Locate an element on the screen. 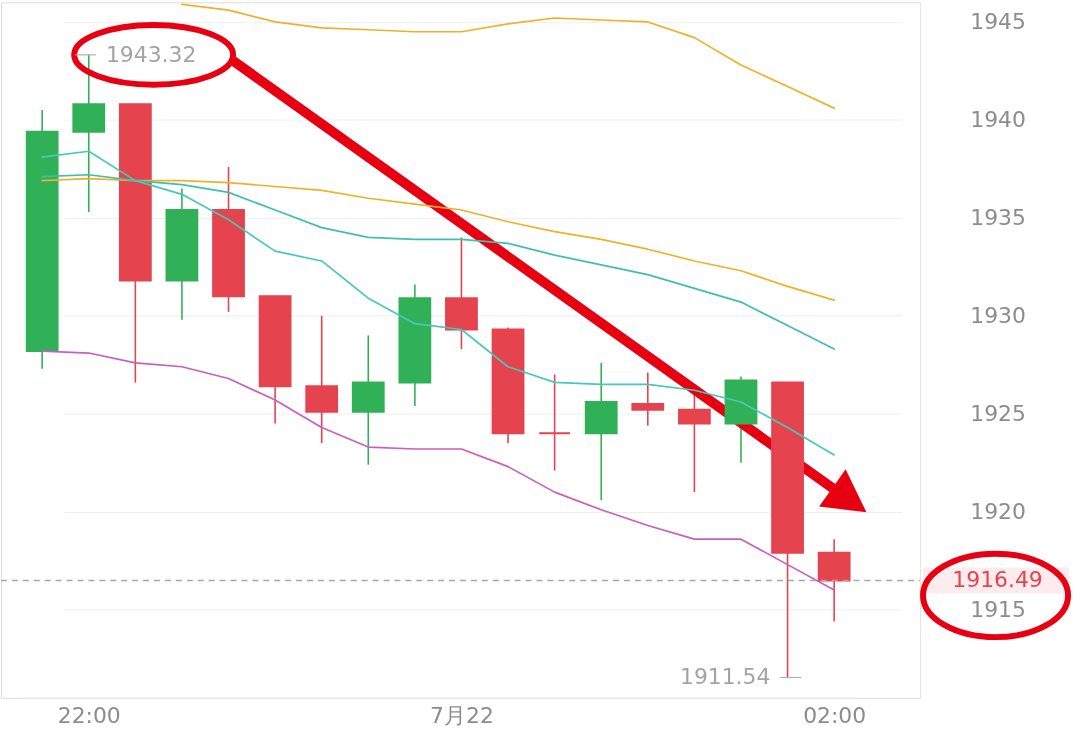 The image size is (1080, 742). line-series is located at coordinates (438, 239).